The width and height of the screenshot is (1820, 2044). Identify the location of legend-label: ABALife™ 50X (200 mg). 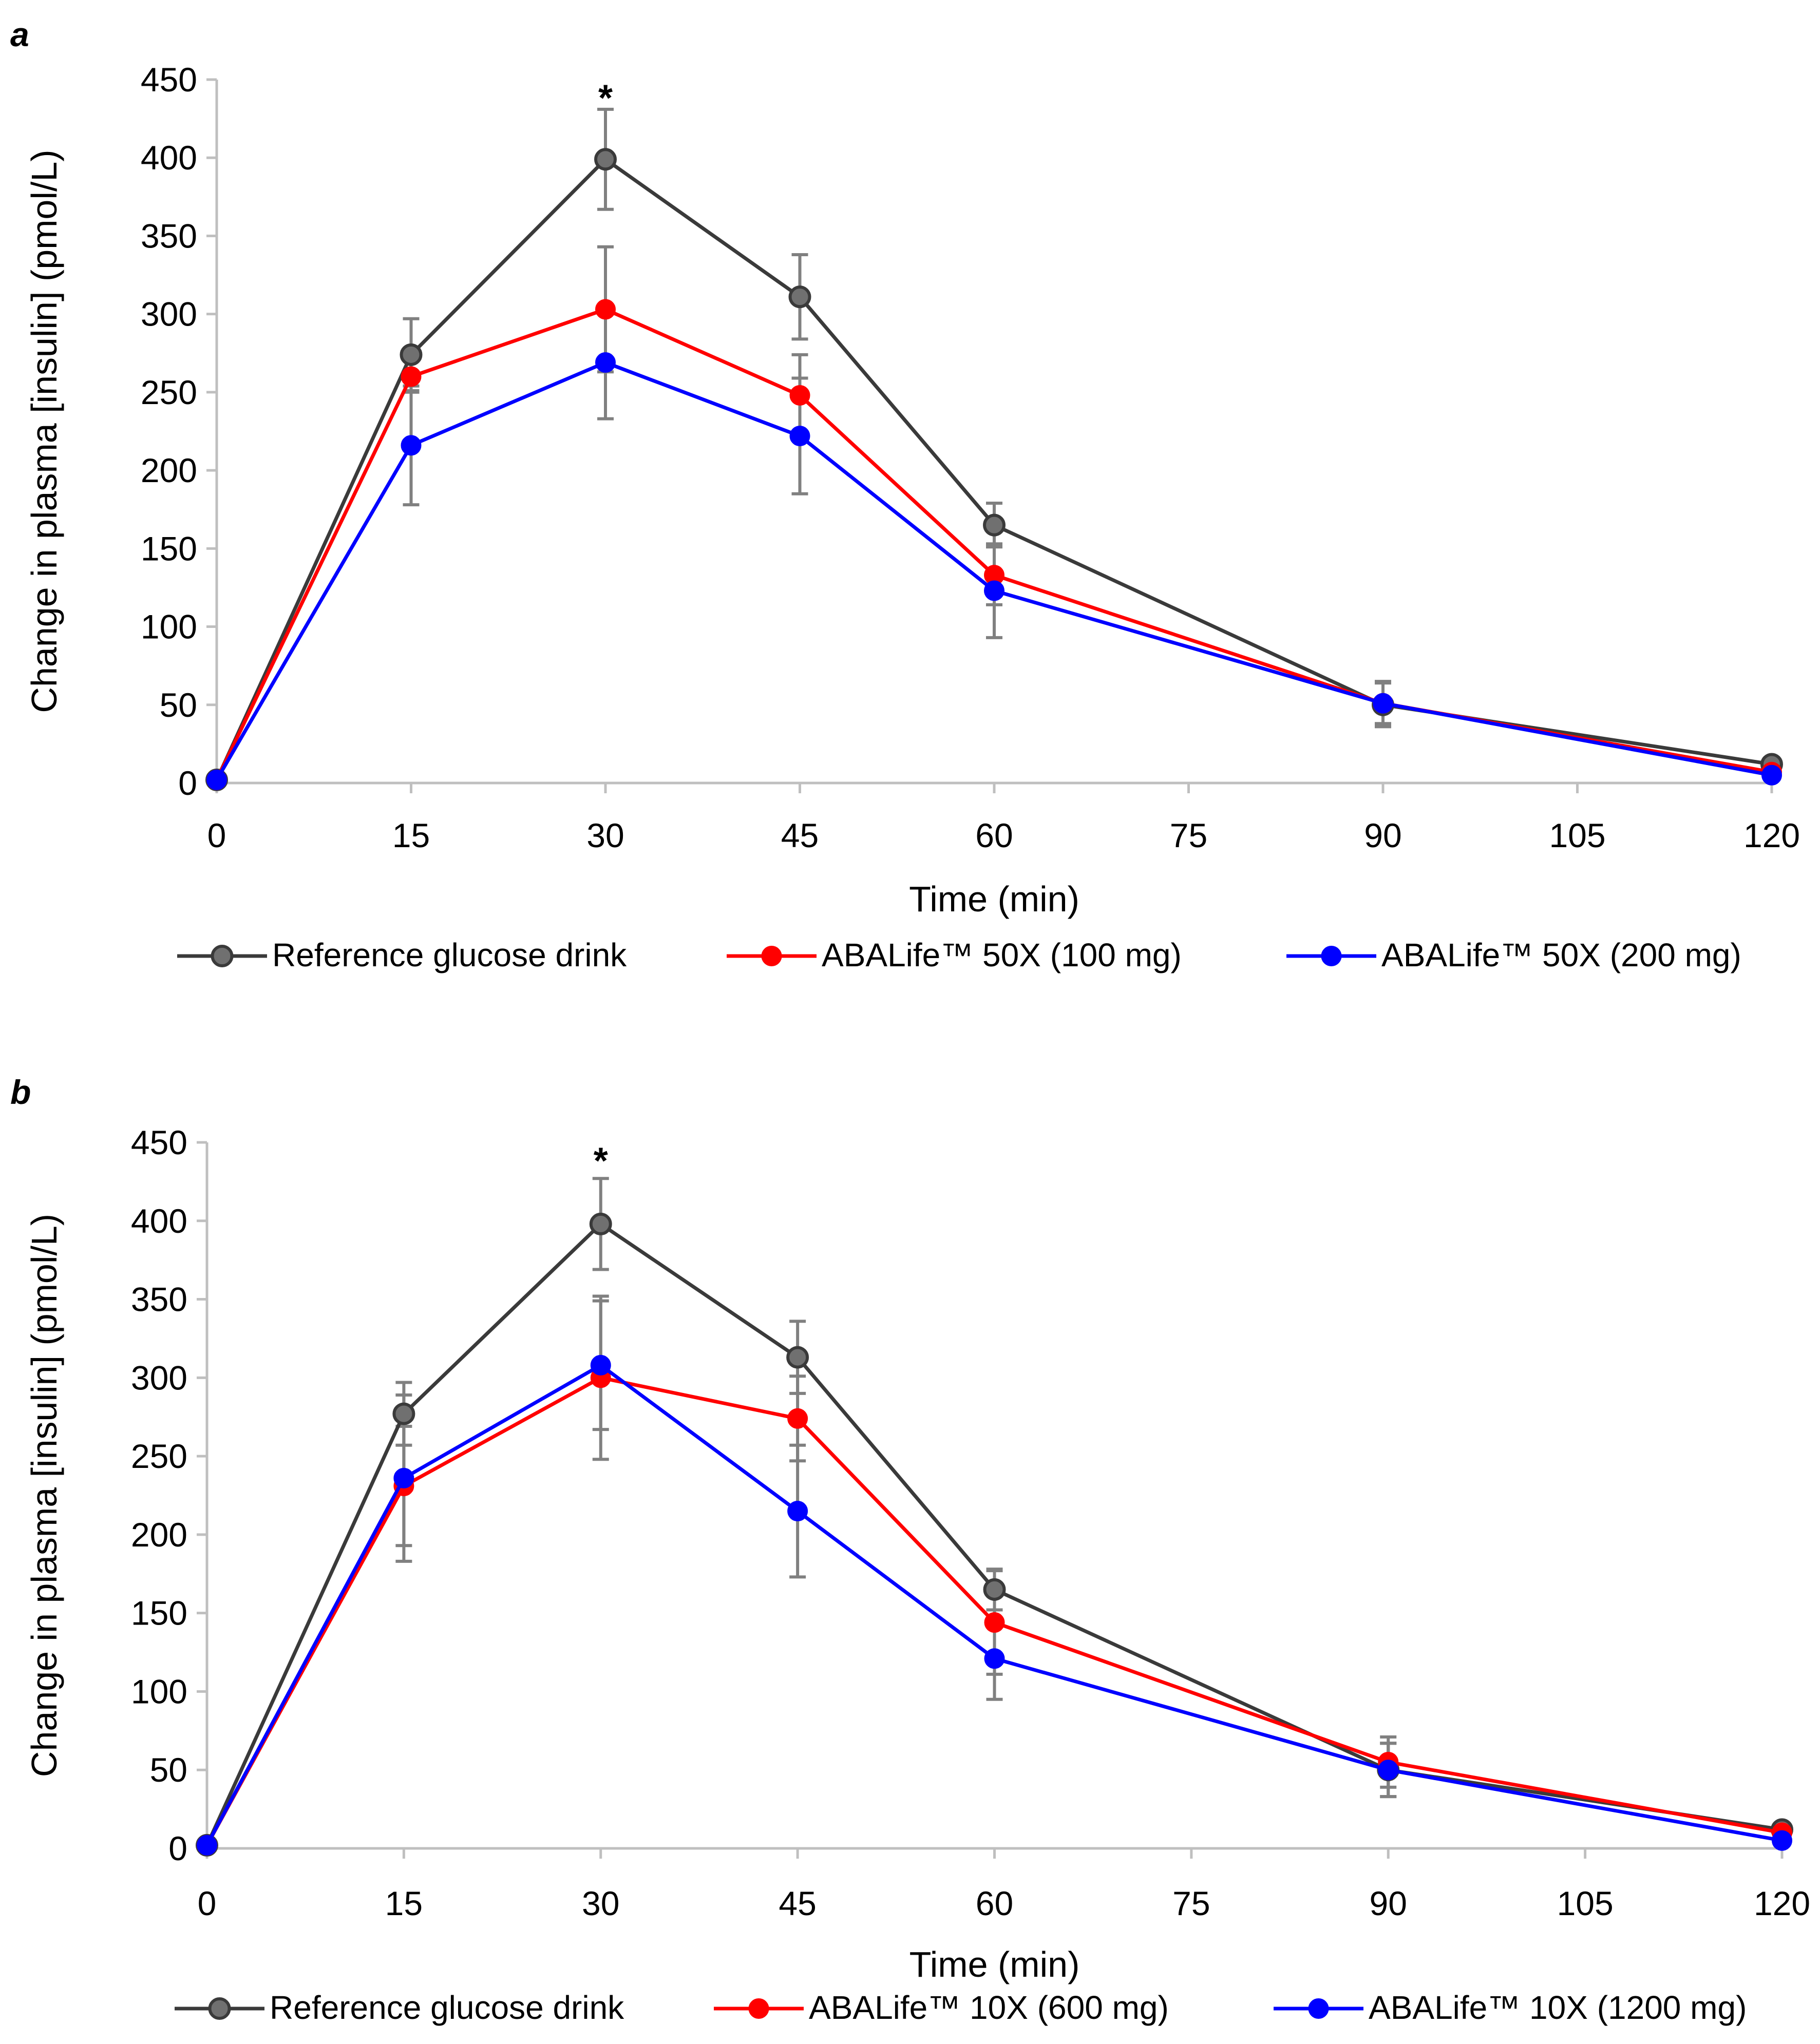
(1561, 955).